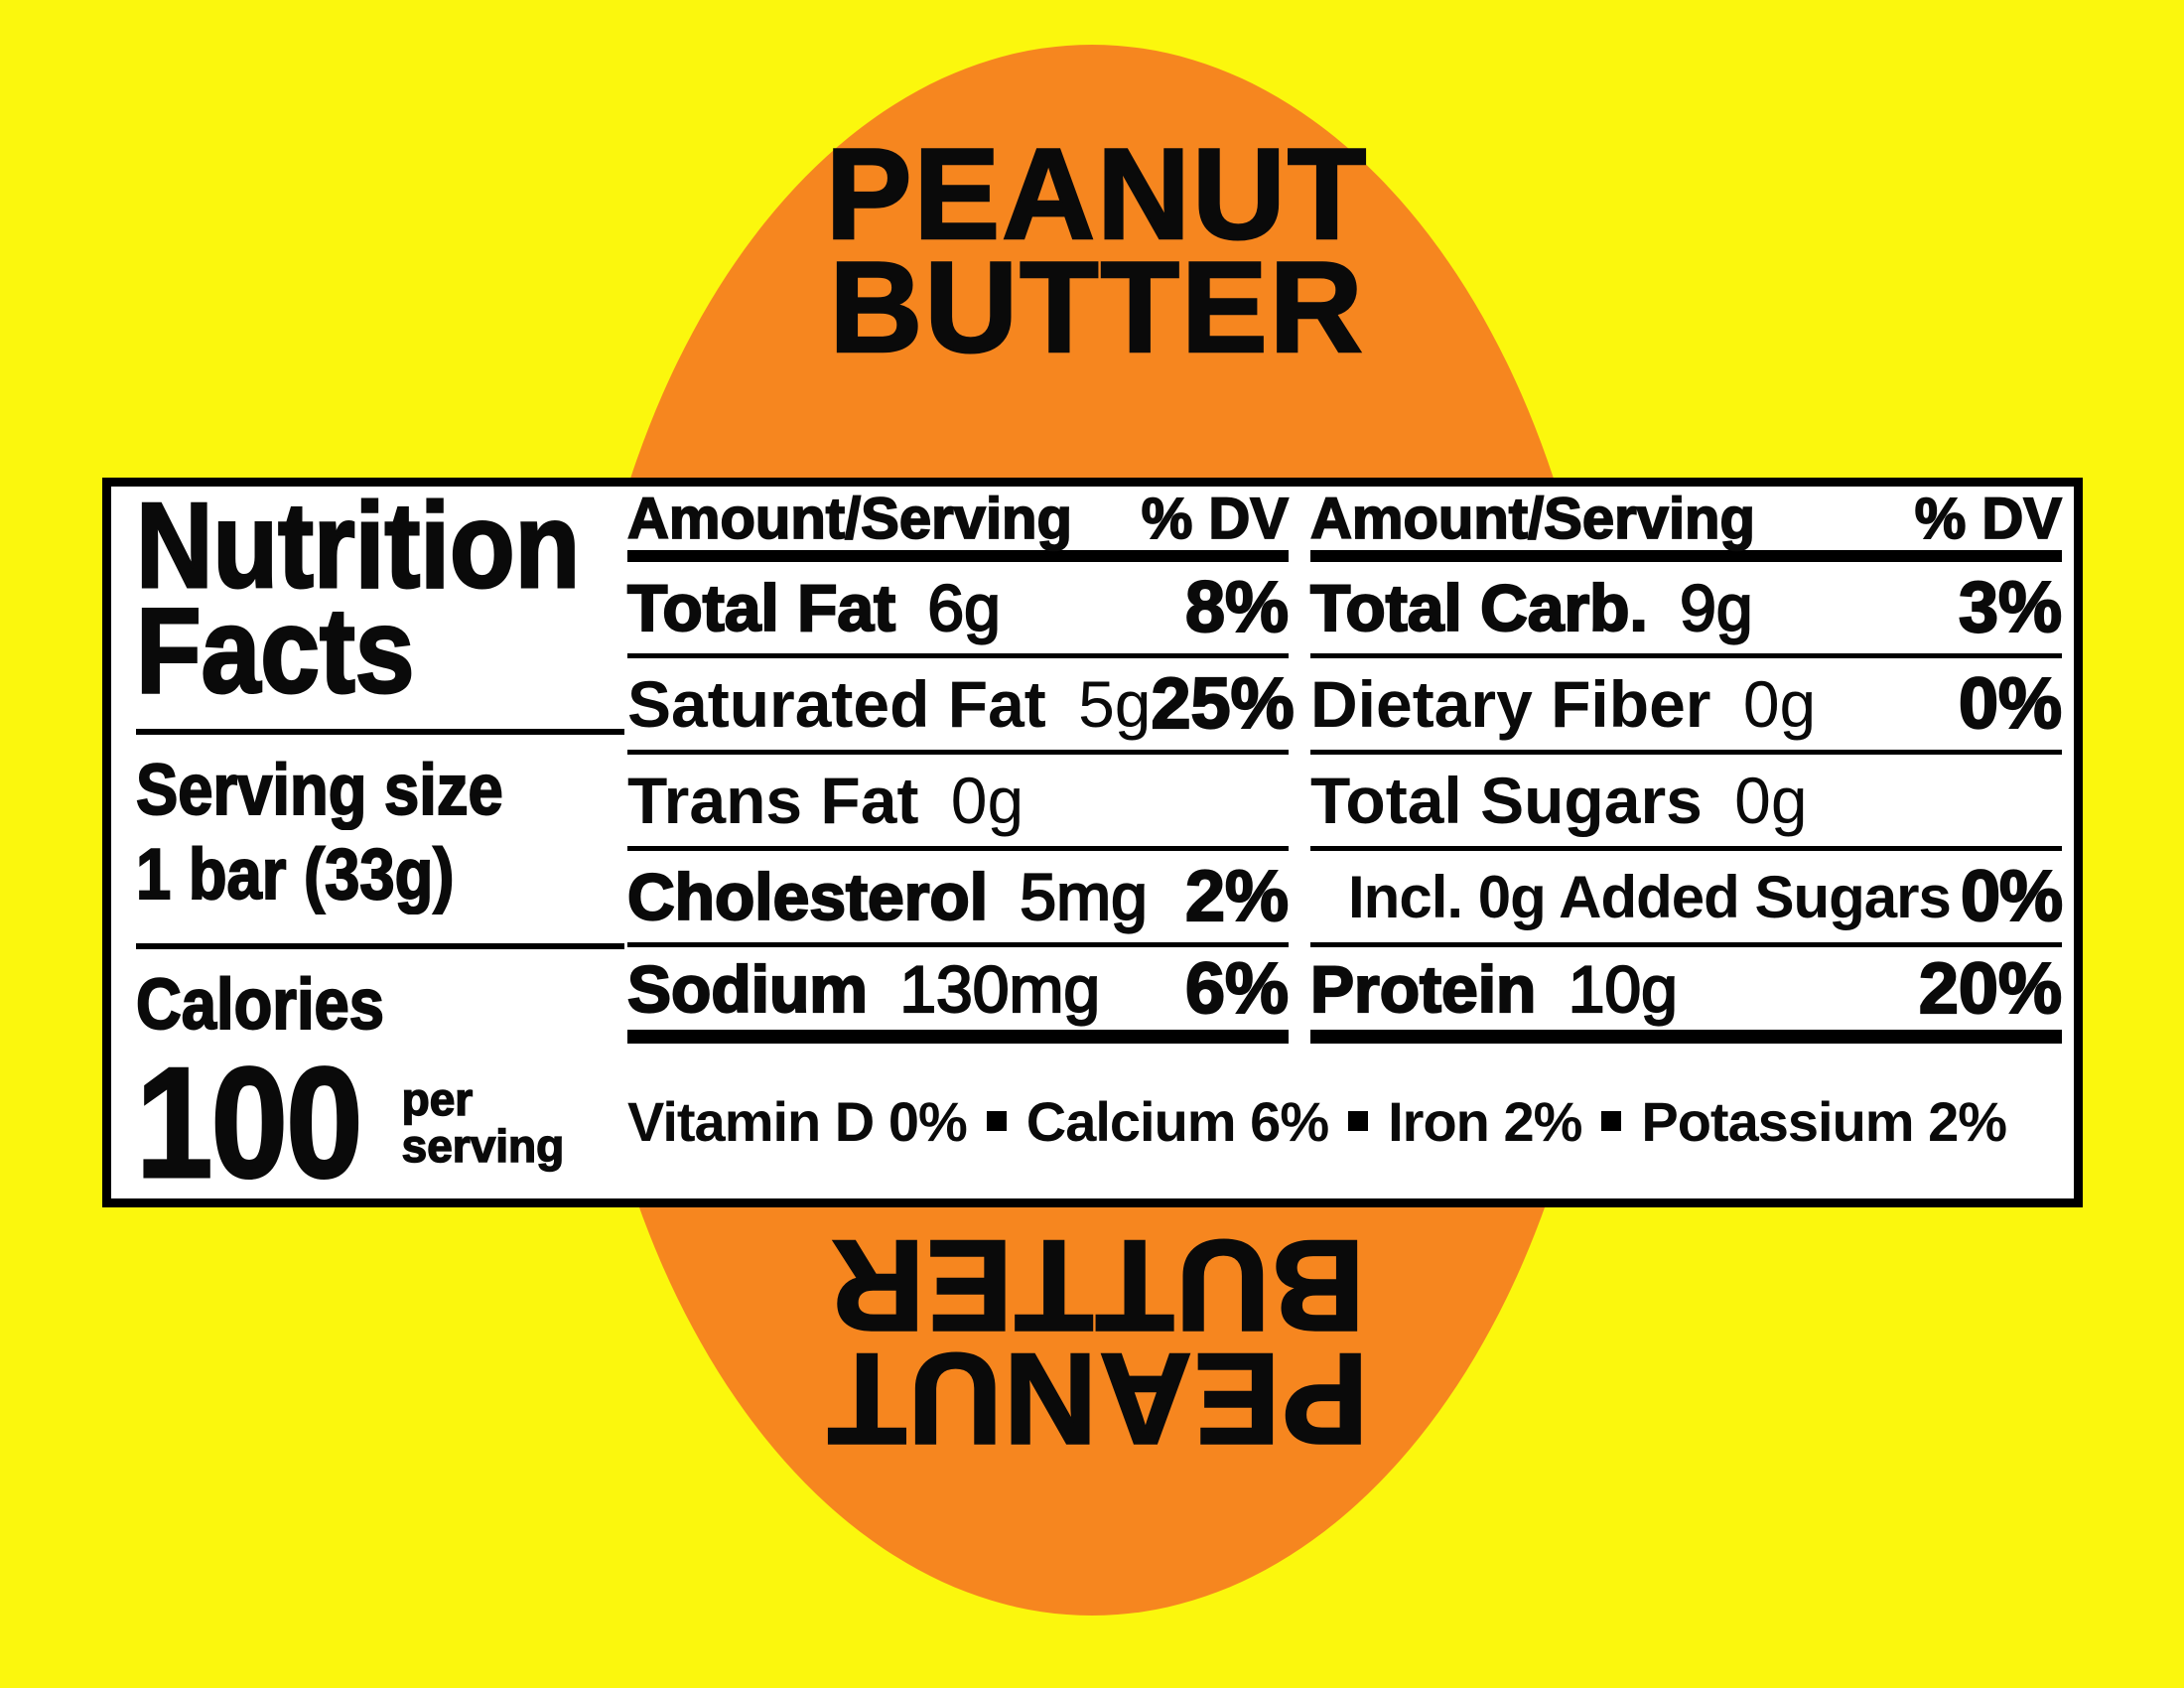 The width and height of the screenshot is (2184, 1688). What do you see at coordinates (1177, 1121) in the screenshot?
I see `micronutrient-calcium: Calcium 6%` at bounding box center [1177, 1121].